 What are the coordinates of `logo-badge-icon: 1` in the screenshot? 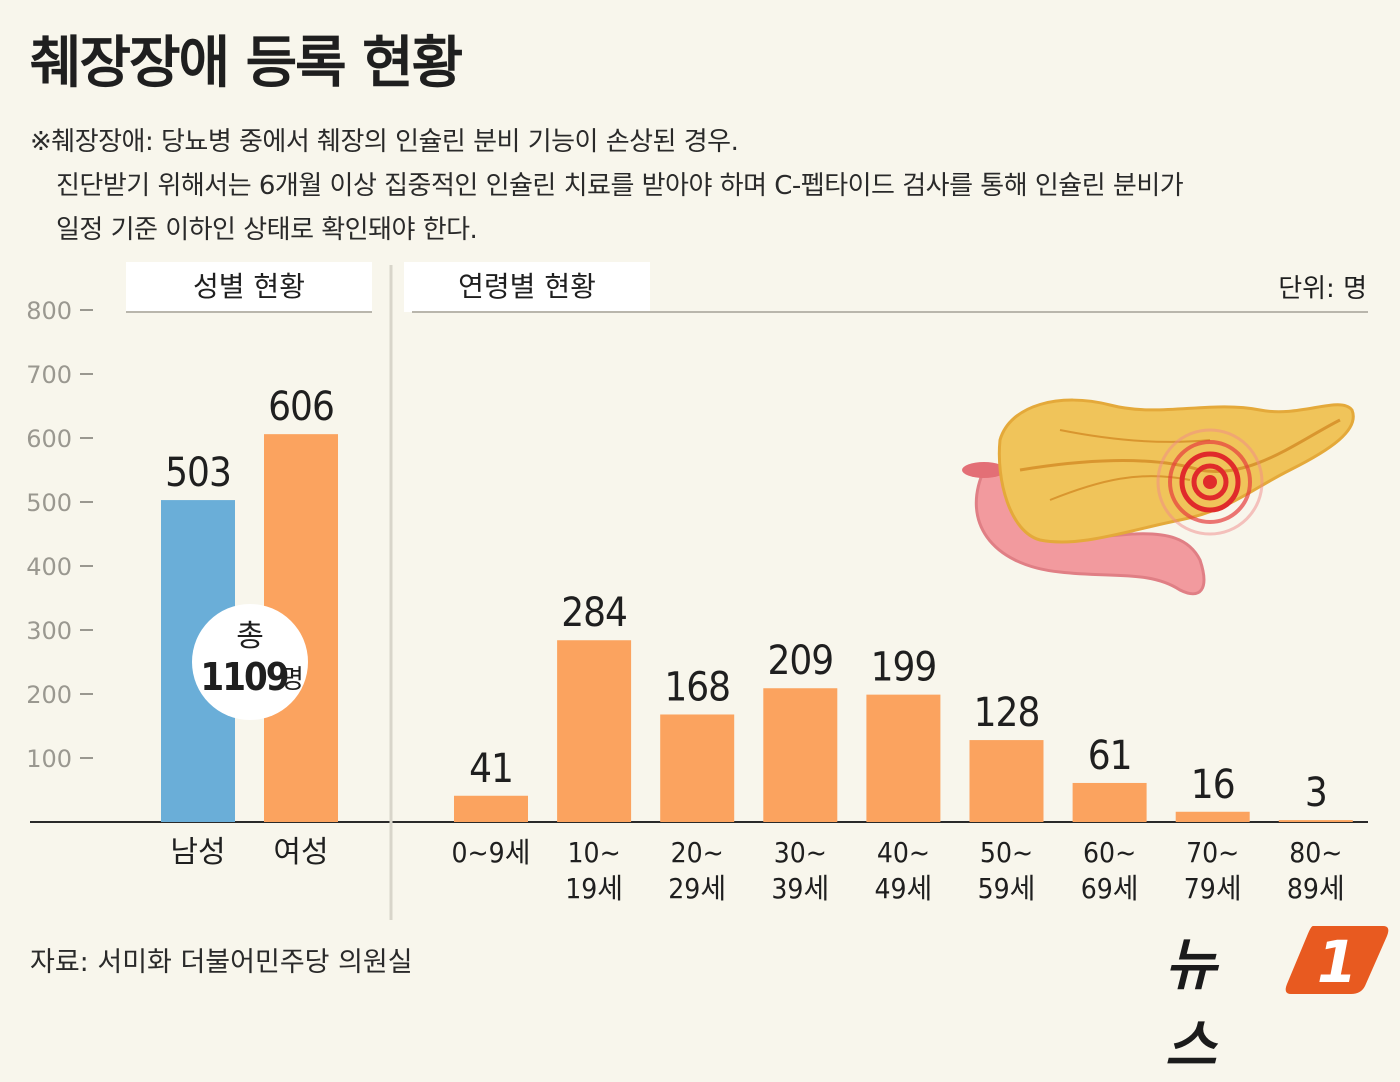 It's located at (1337, 961).